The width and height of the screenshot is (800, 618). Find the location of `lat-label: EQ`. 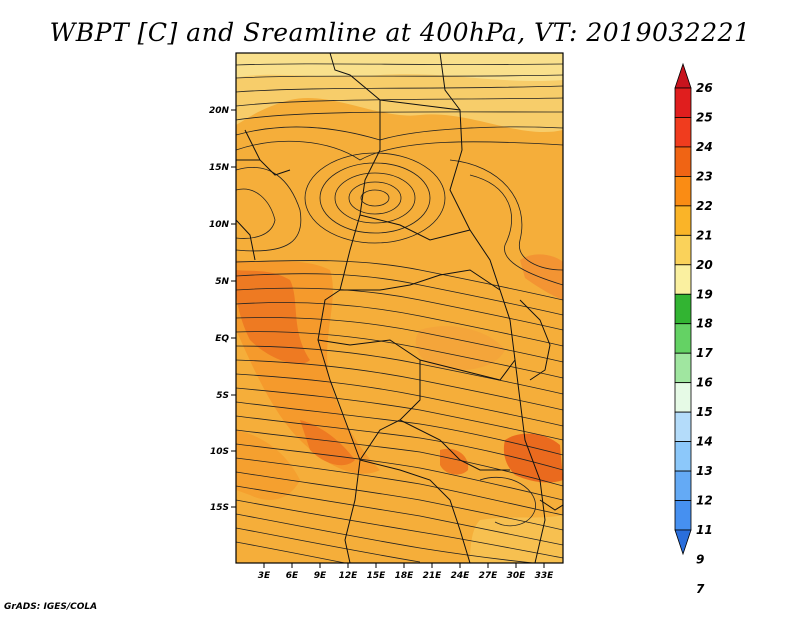

lat-label: EQ is located at coordinates (222, 339).